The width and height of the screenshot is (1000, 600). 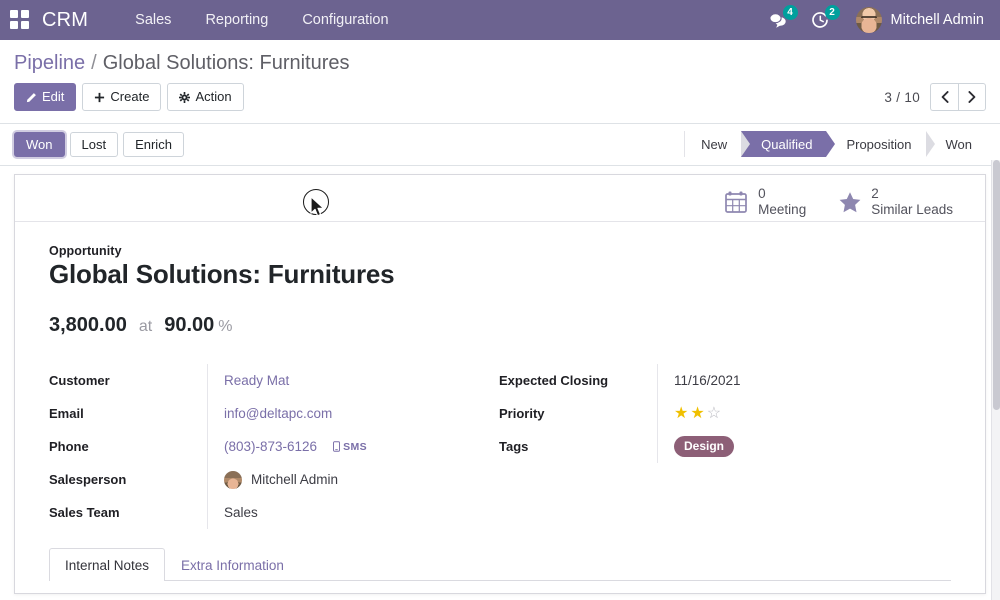 I want to click on star-icon, so click(x=850, y=201).